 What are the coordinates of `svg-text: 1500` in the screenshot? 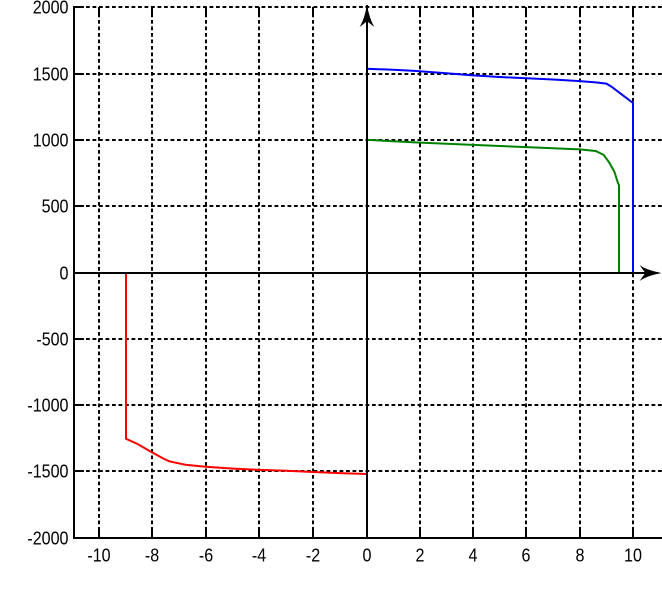 It's located at (51, 74).